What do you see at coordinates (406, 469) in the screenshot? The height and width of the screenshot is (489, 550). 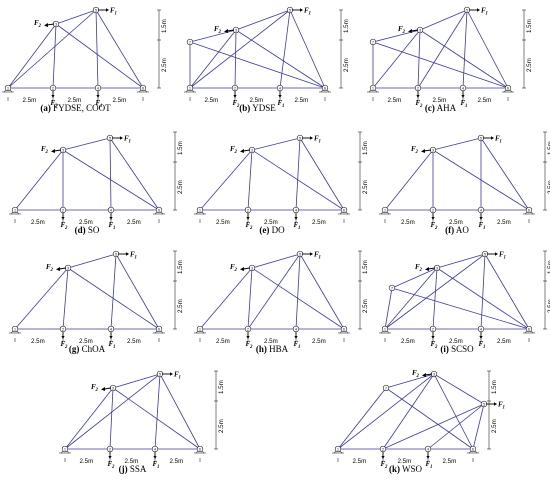 I see `panel-caption: (k) WSO` at bounding box center [406, 469].